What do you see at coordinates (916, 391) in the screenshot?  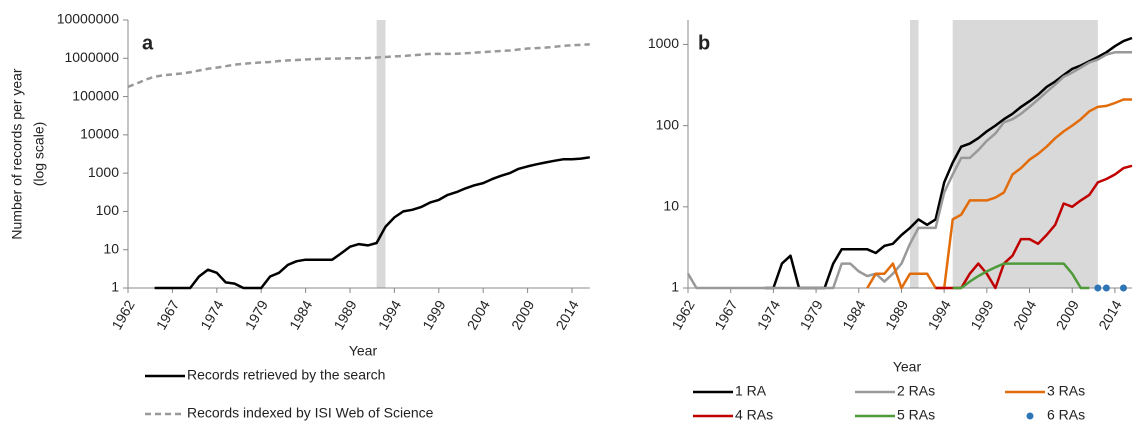 I see `legend-label: 2 RAs` at bounding box center [916, 391].